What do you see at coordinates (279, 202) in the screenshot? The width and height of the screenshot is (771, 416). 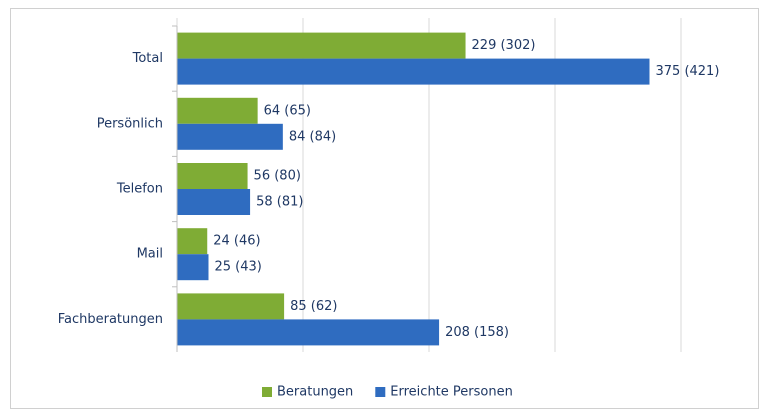 I see `data-label: 58 (81)` at bounding box center [279, 202].